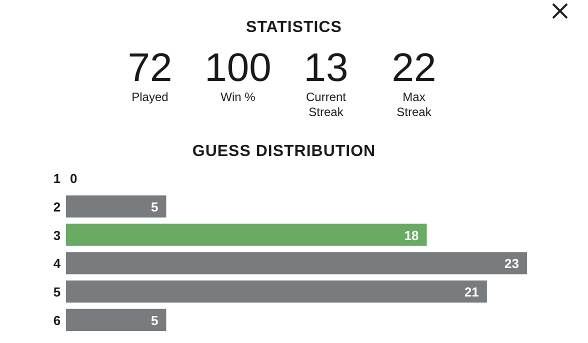  I want to click on text: STATISTICS, so click(294, 27).